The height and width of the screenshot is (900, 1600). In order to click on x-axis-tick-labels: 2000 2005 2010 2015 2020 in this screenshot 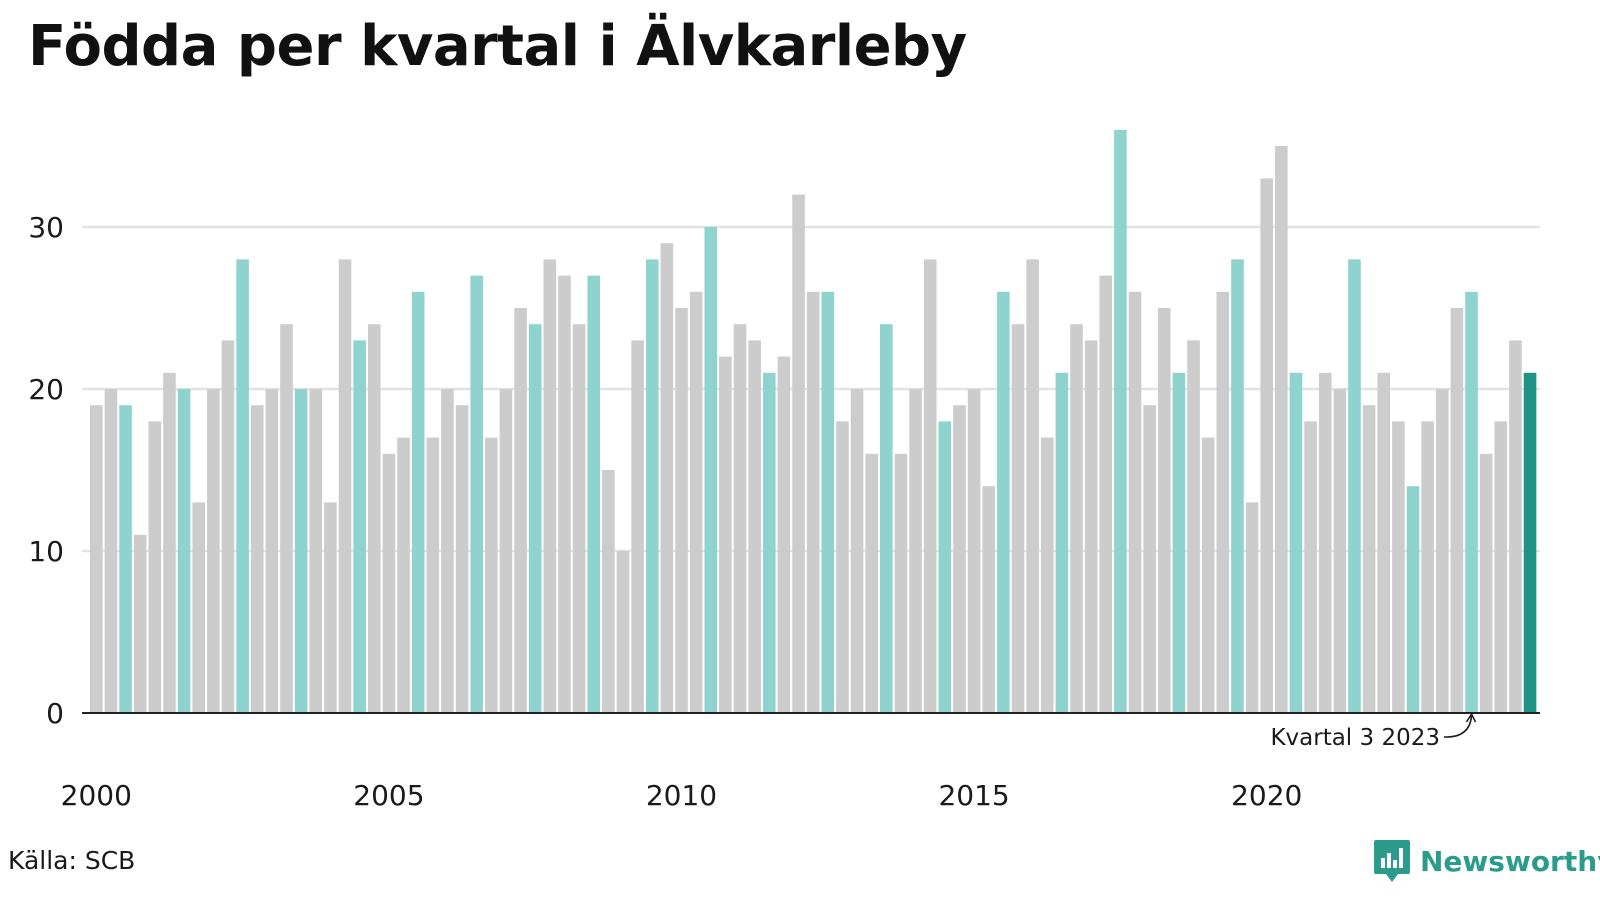, I will do `click(682, 795)`.